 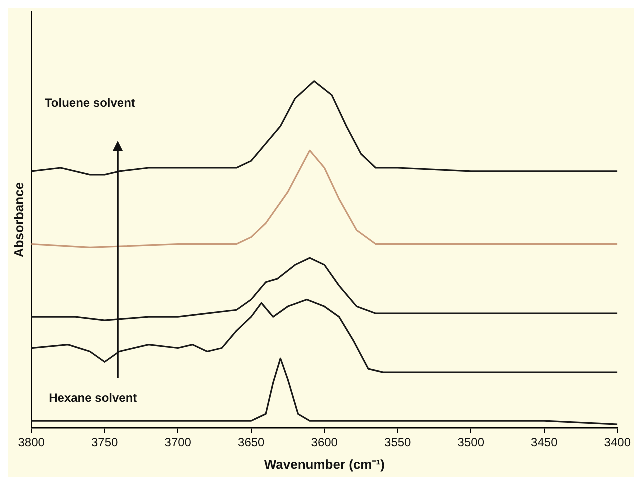 I want to click on x-axis-title: Wavenumber (cm⁻¹), so click(x=324, y=464).